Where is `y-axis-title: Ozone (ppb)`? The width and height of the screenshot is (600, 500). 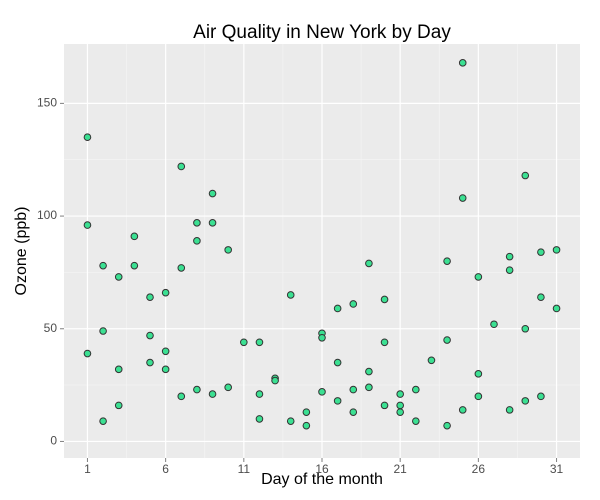 y-axis-title: Ozone (ppb) is located at coordinates (21, 251).